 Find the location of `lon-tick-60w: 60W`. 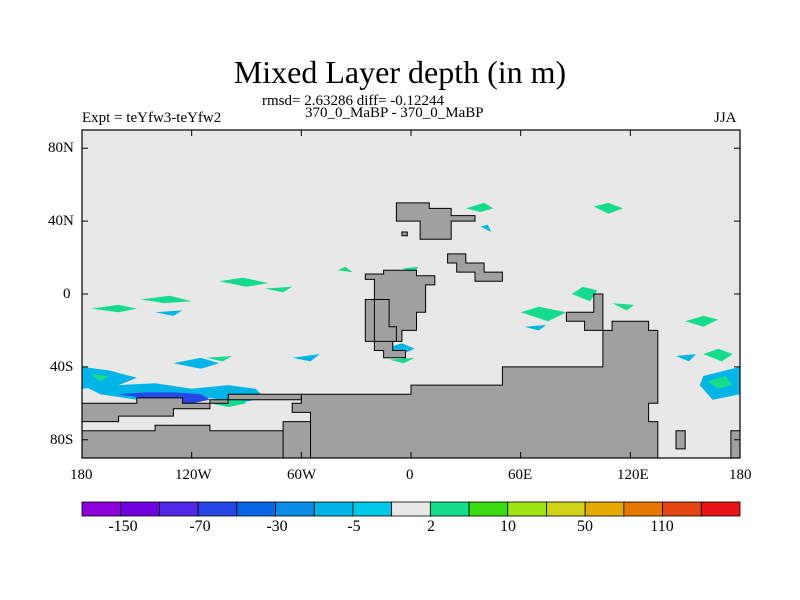

lon-tick-60w: 60W is located at coordinates (302, 475).